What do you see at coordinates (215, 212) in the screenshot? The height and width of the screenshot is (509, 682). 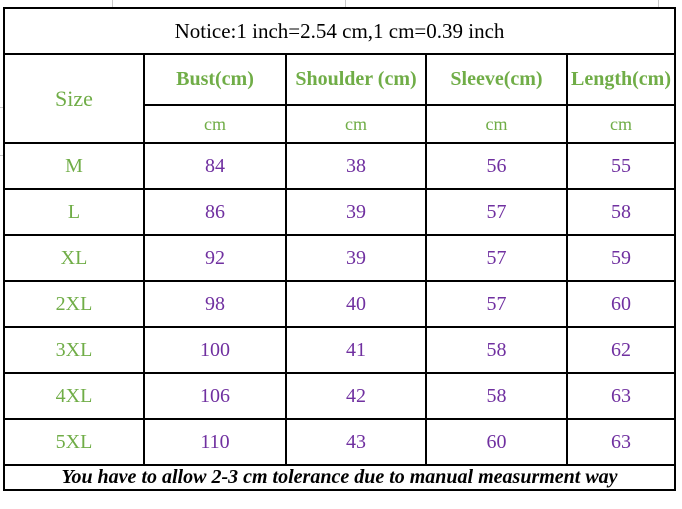 I see `value-cell: 86` at bounding box center [215, 212].